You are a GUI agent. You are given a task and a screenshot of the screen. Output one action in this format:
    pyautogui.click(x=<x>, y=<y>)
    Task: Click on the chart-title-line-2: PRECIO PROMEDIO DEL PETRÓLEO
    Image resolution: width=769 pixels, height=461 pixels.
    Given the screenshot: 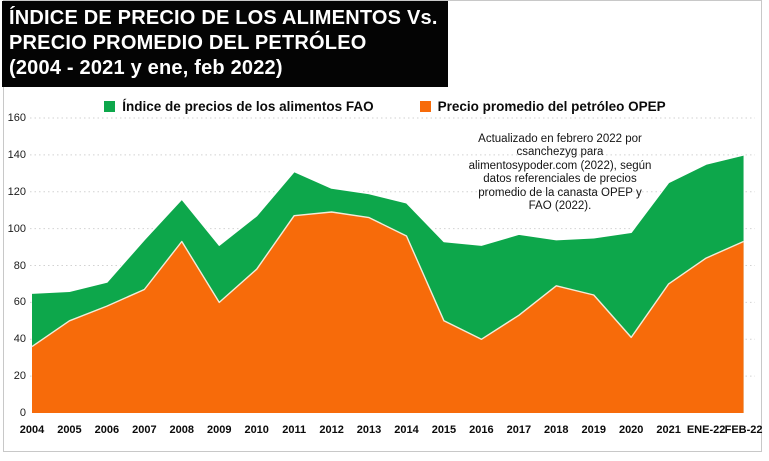 What is the action you would take?
    pyautogui.click(x=188, y=43)
    